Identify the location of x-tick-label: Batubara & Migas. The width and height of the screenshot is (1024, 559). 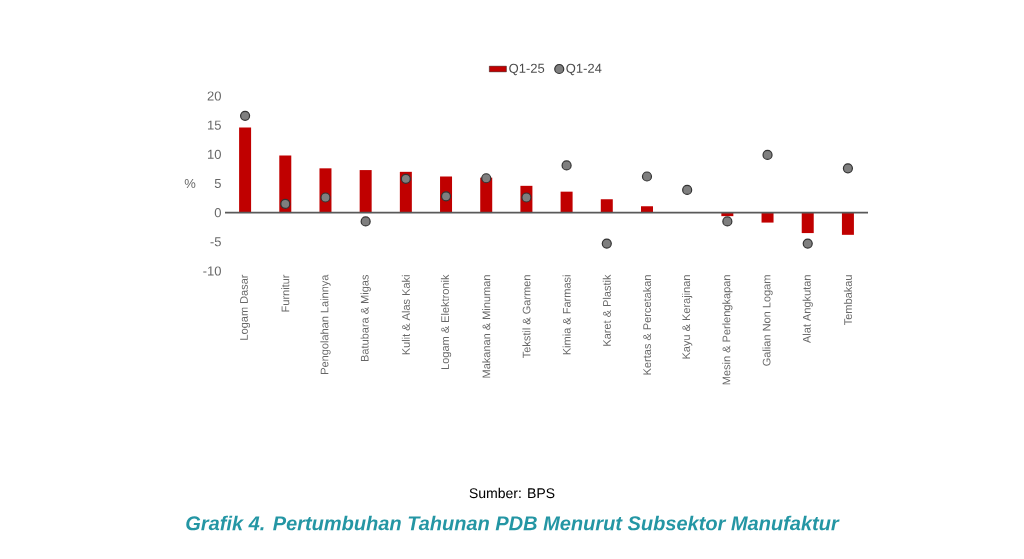
(365, 318).